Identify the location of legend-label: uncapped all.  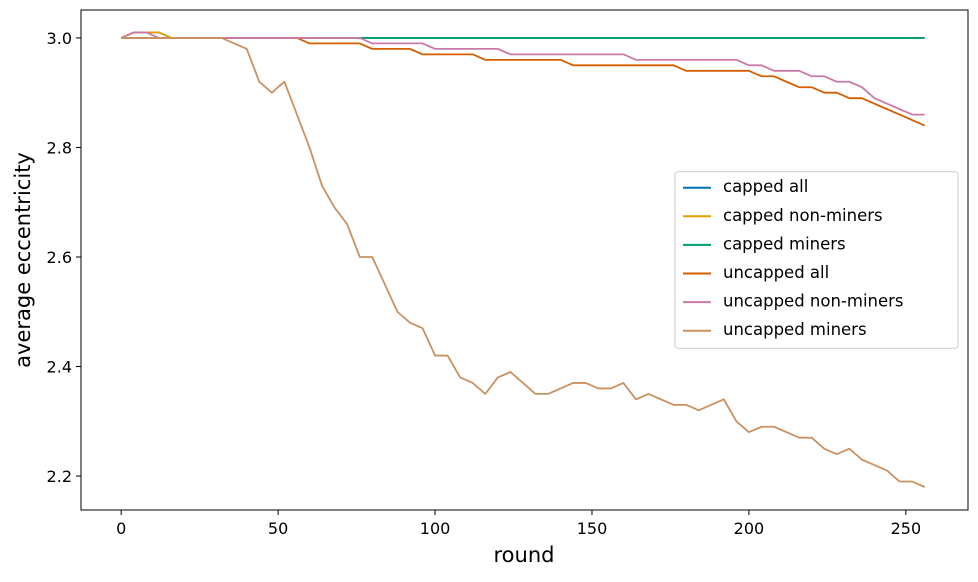
(776, 272).